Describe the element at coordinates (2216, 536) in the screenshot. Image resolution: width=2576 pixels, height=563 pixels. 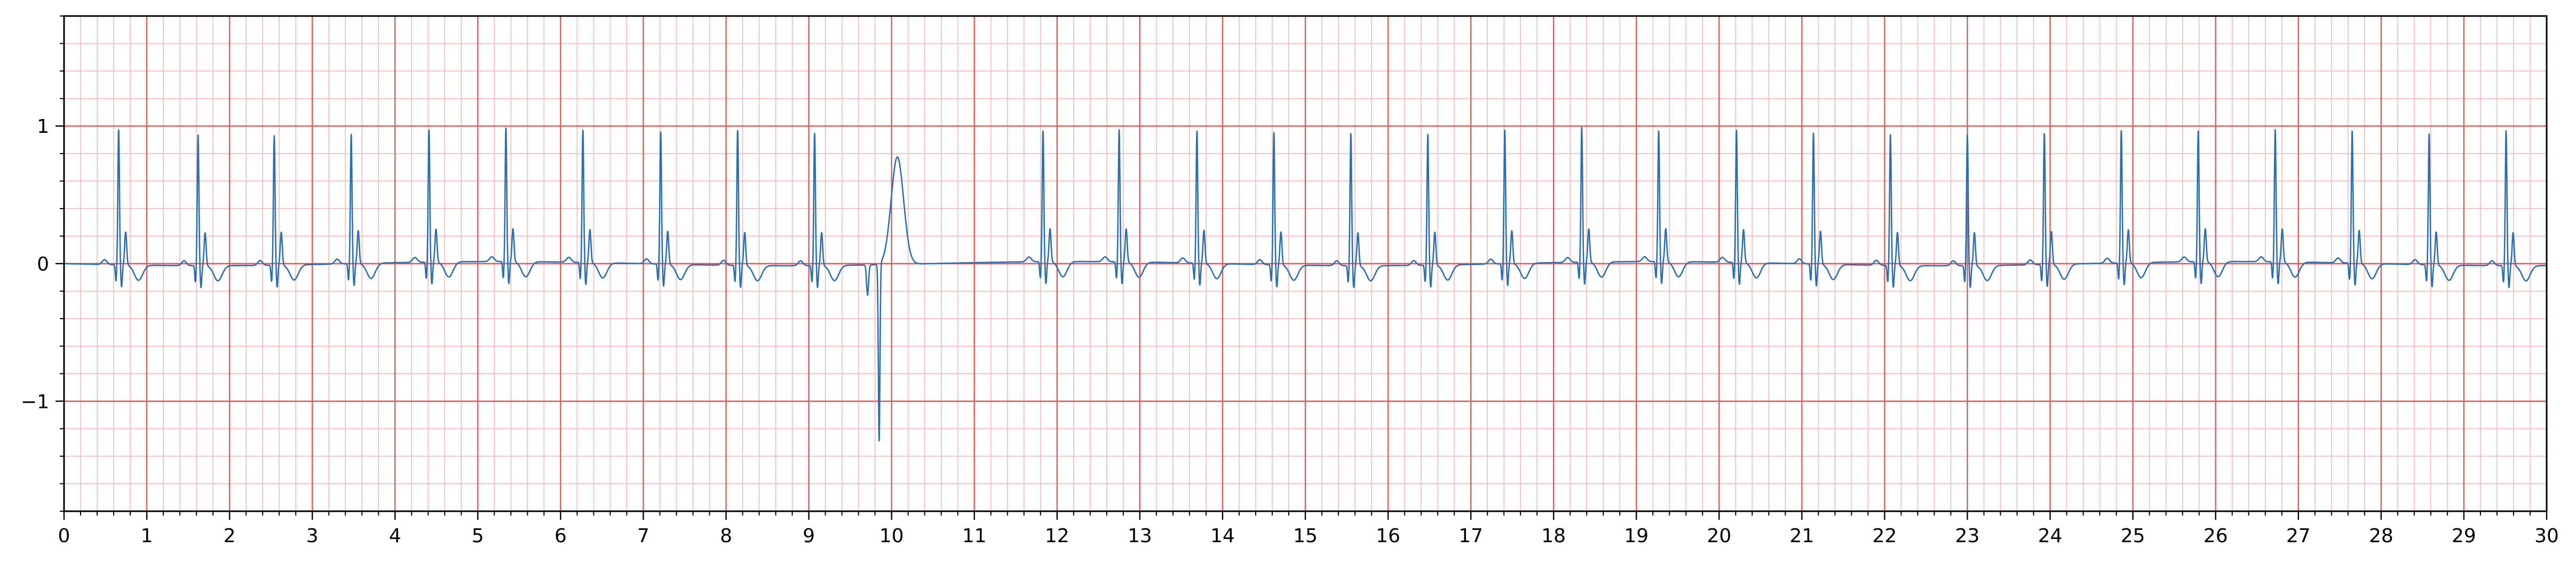
I see `x-tick-label: 26` at that location.